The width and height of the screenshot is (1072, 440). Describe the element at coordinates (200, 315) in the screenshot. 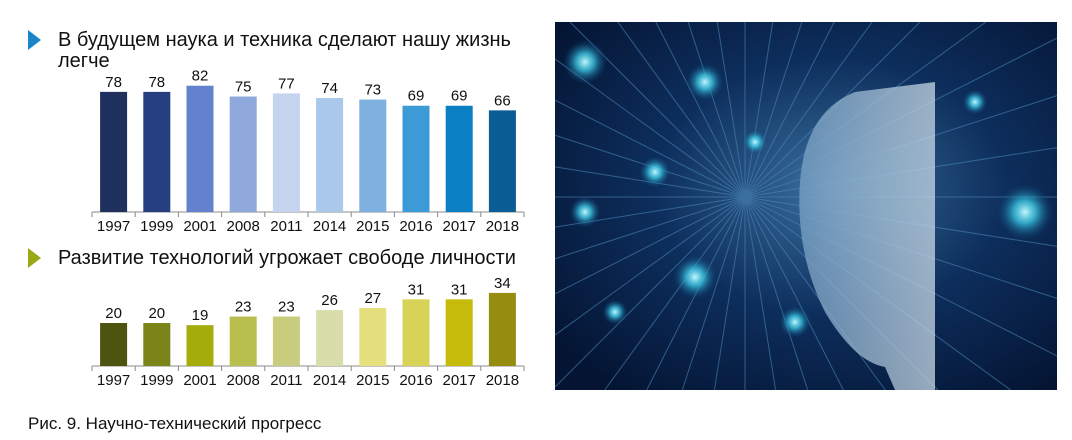

I see `data-label: 19` at that location.